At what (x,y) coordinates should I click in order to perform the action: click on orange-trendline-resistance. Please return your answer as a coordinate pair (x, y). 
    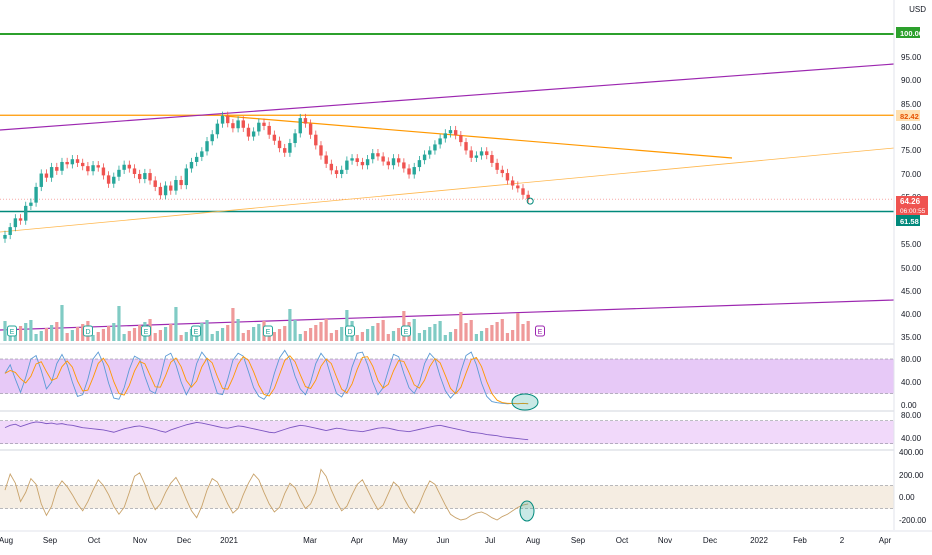
    Looking at the image, I should click on (478, 137).